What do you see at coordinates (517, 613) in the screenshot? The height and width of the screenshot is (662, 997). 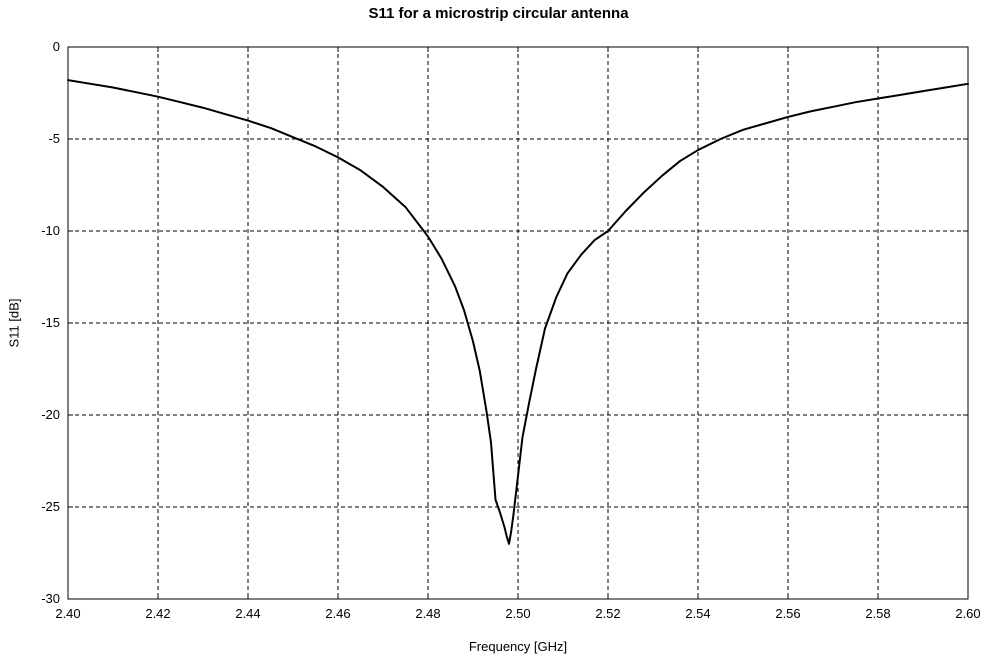 I see `x-tick-label: 2.50` at bounding box center [517, 613].